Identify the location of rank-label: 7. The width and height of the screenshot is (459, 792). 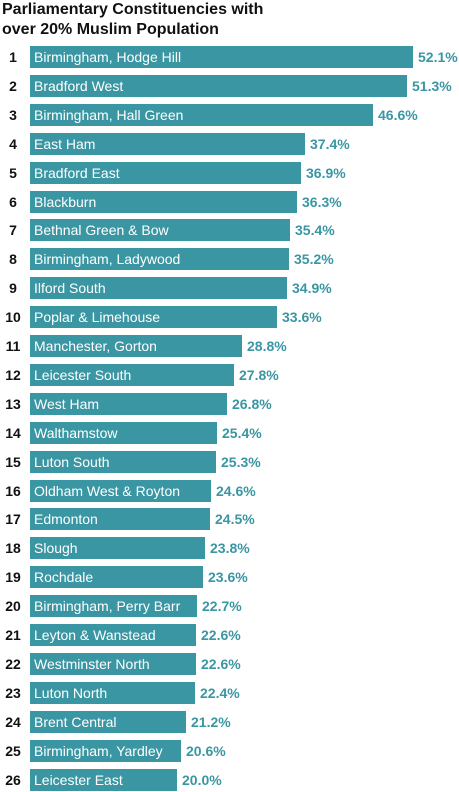
(13, 230).